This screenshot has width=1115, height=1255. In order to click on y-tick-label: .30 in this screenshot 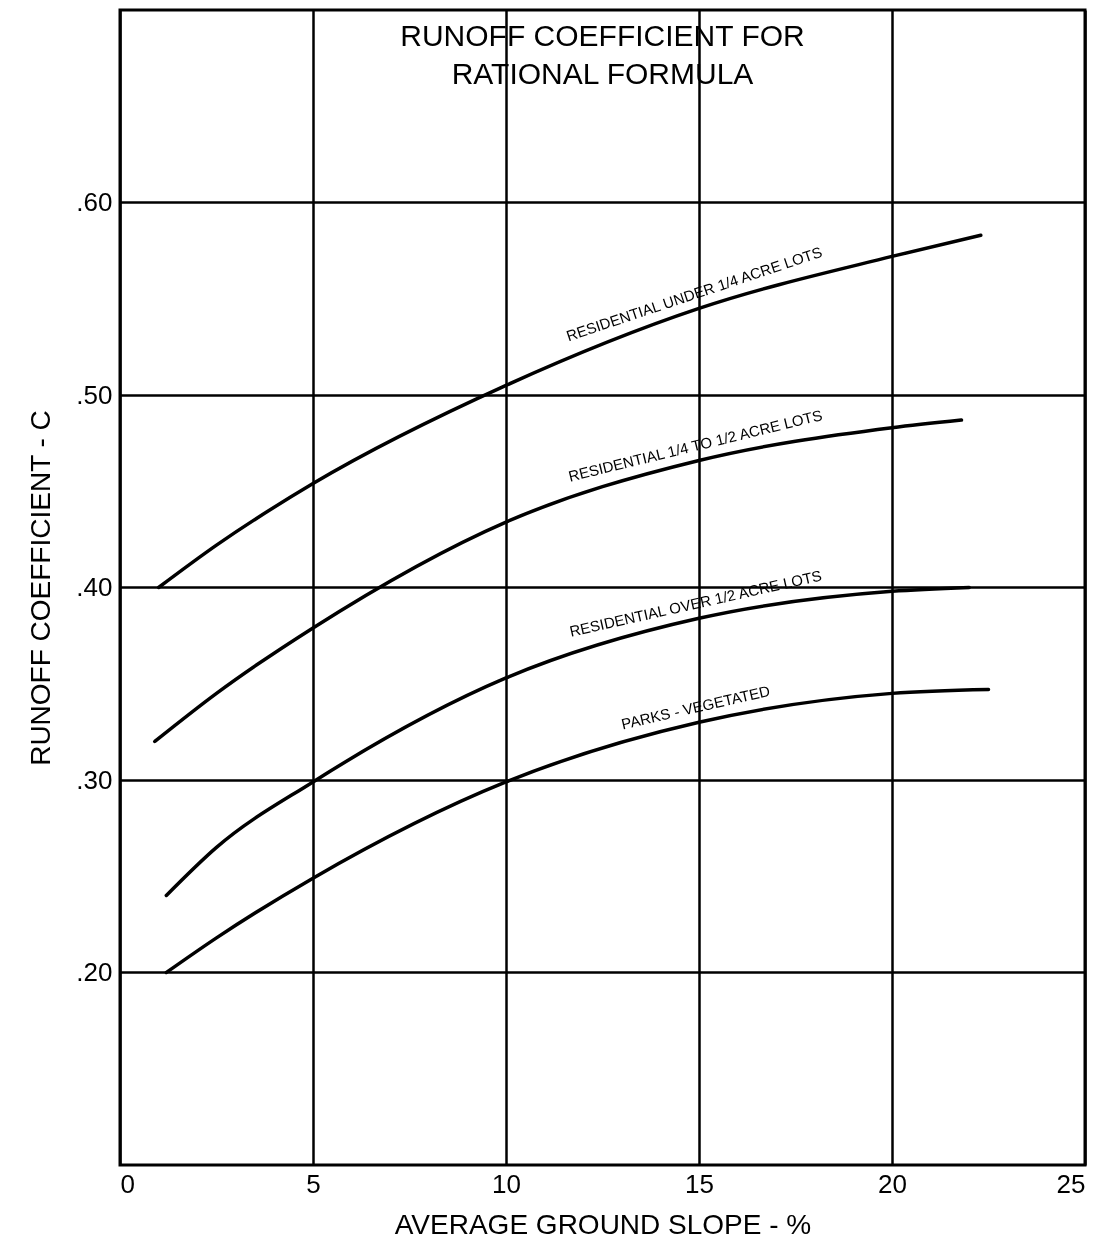, I will do `click(94, 779)`.